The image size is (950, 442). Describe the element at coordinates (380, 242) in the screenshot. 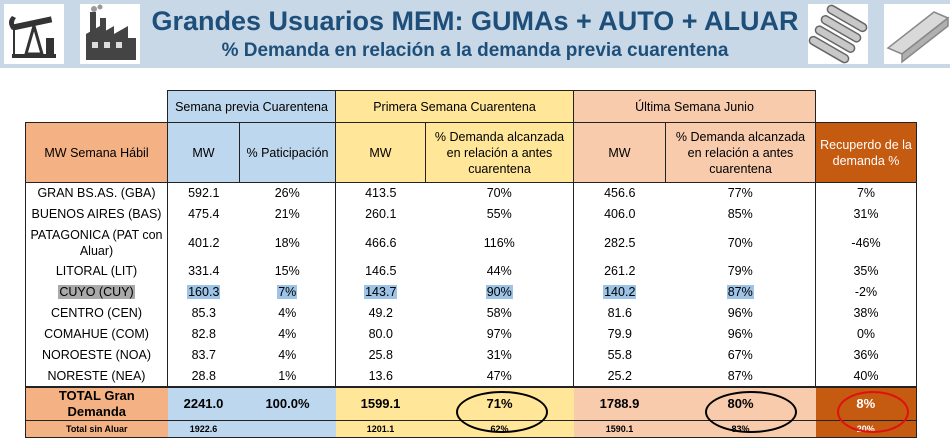

I see `cell-mw-primera: 466.6` at that location.